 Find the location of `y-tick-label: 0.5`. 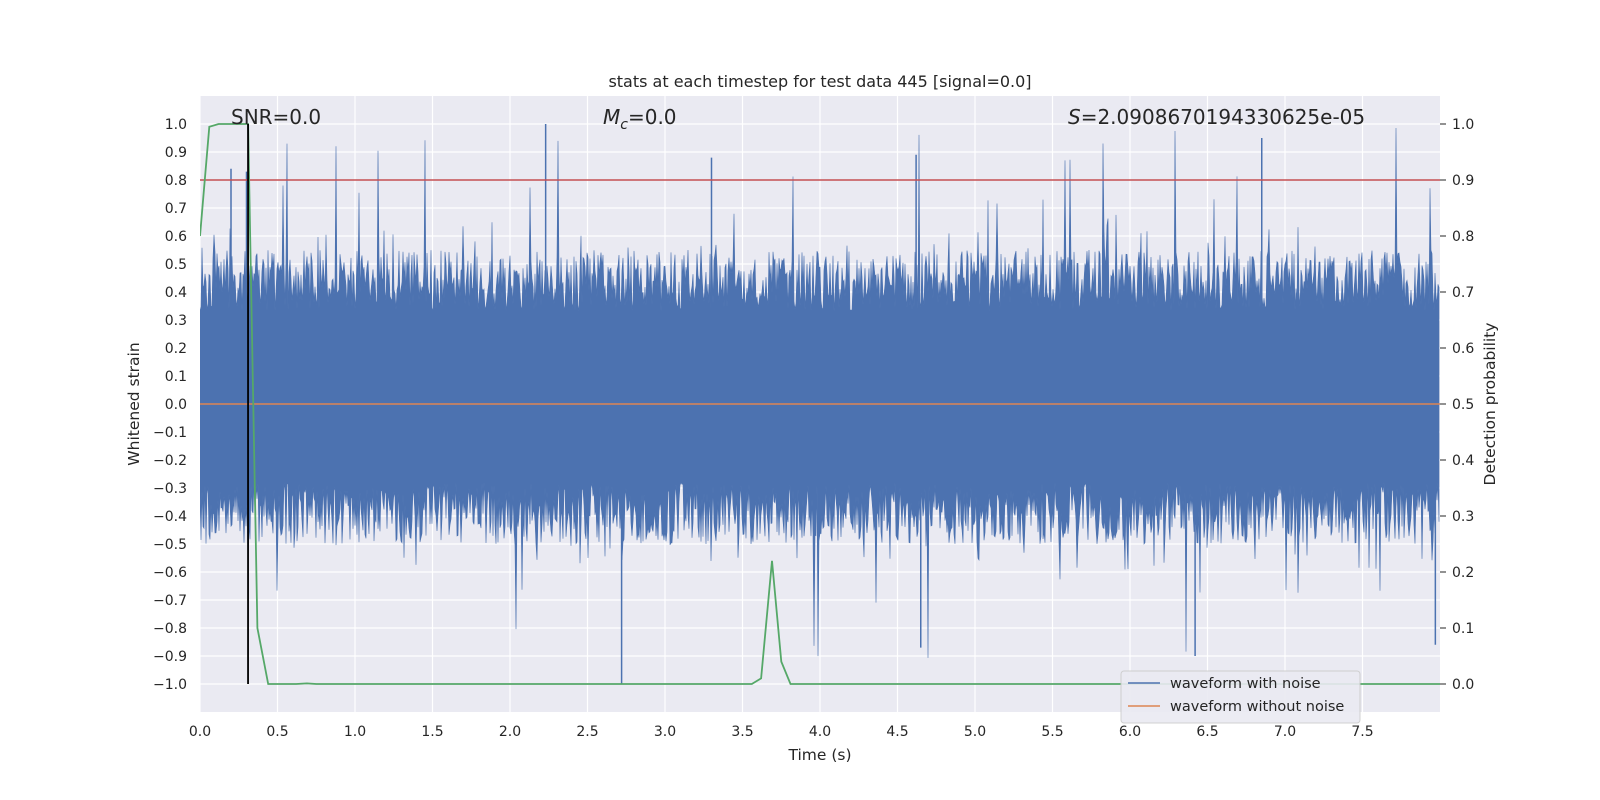

y-tick-label: 0.5 is located at coordinates (176, 265).